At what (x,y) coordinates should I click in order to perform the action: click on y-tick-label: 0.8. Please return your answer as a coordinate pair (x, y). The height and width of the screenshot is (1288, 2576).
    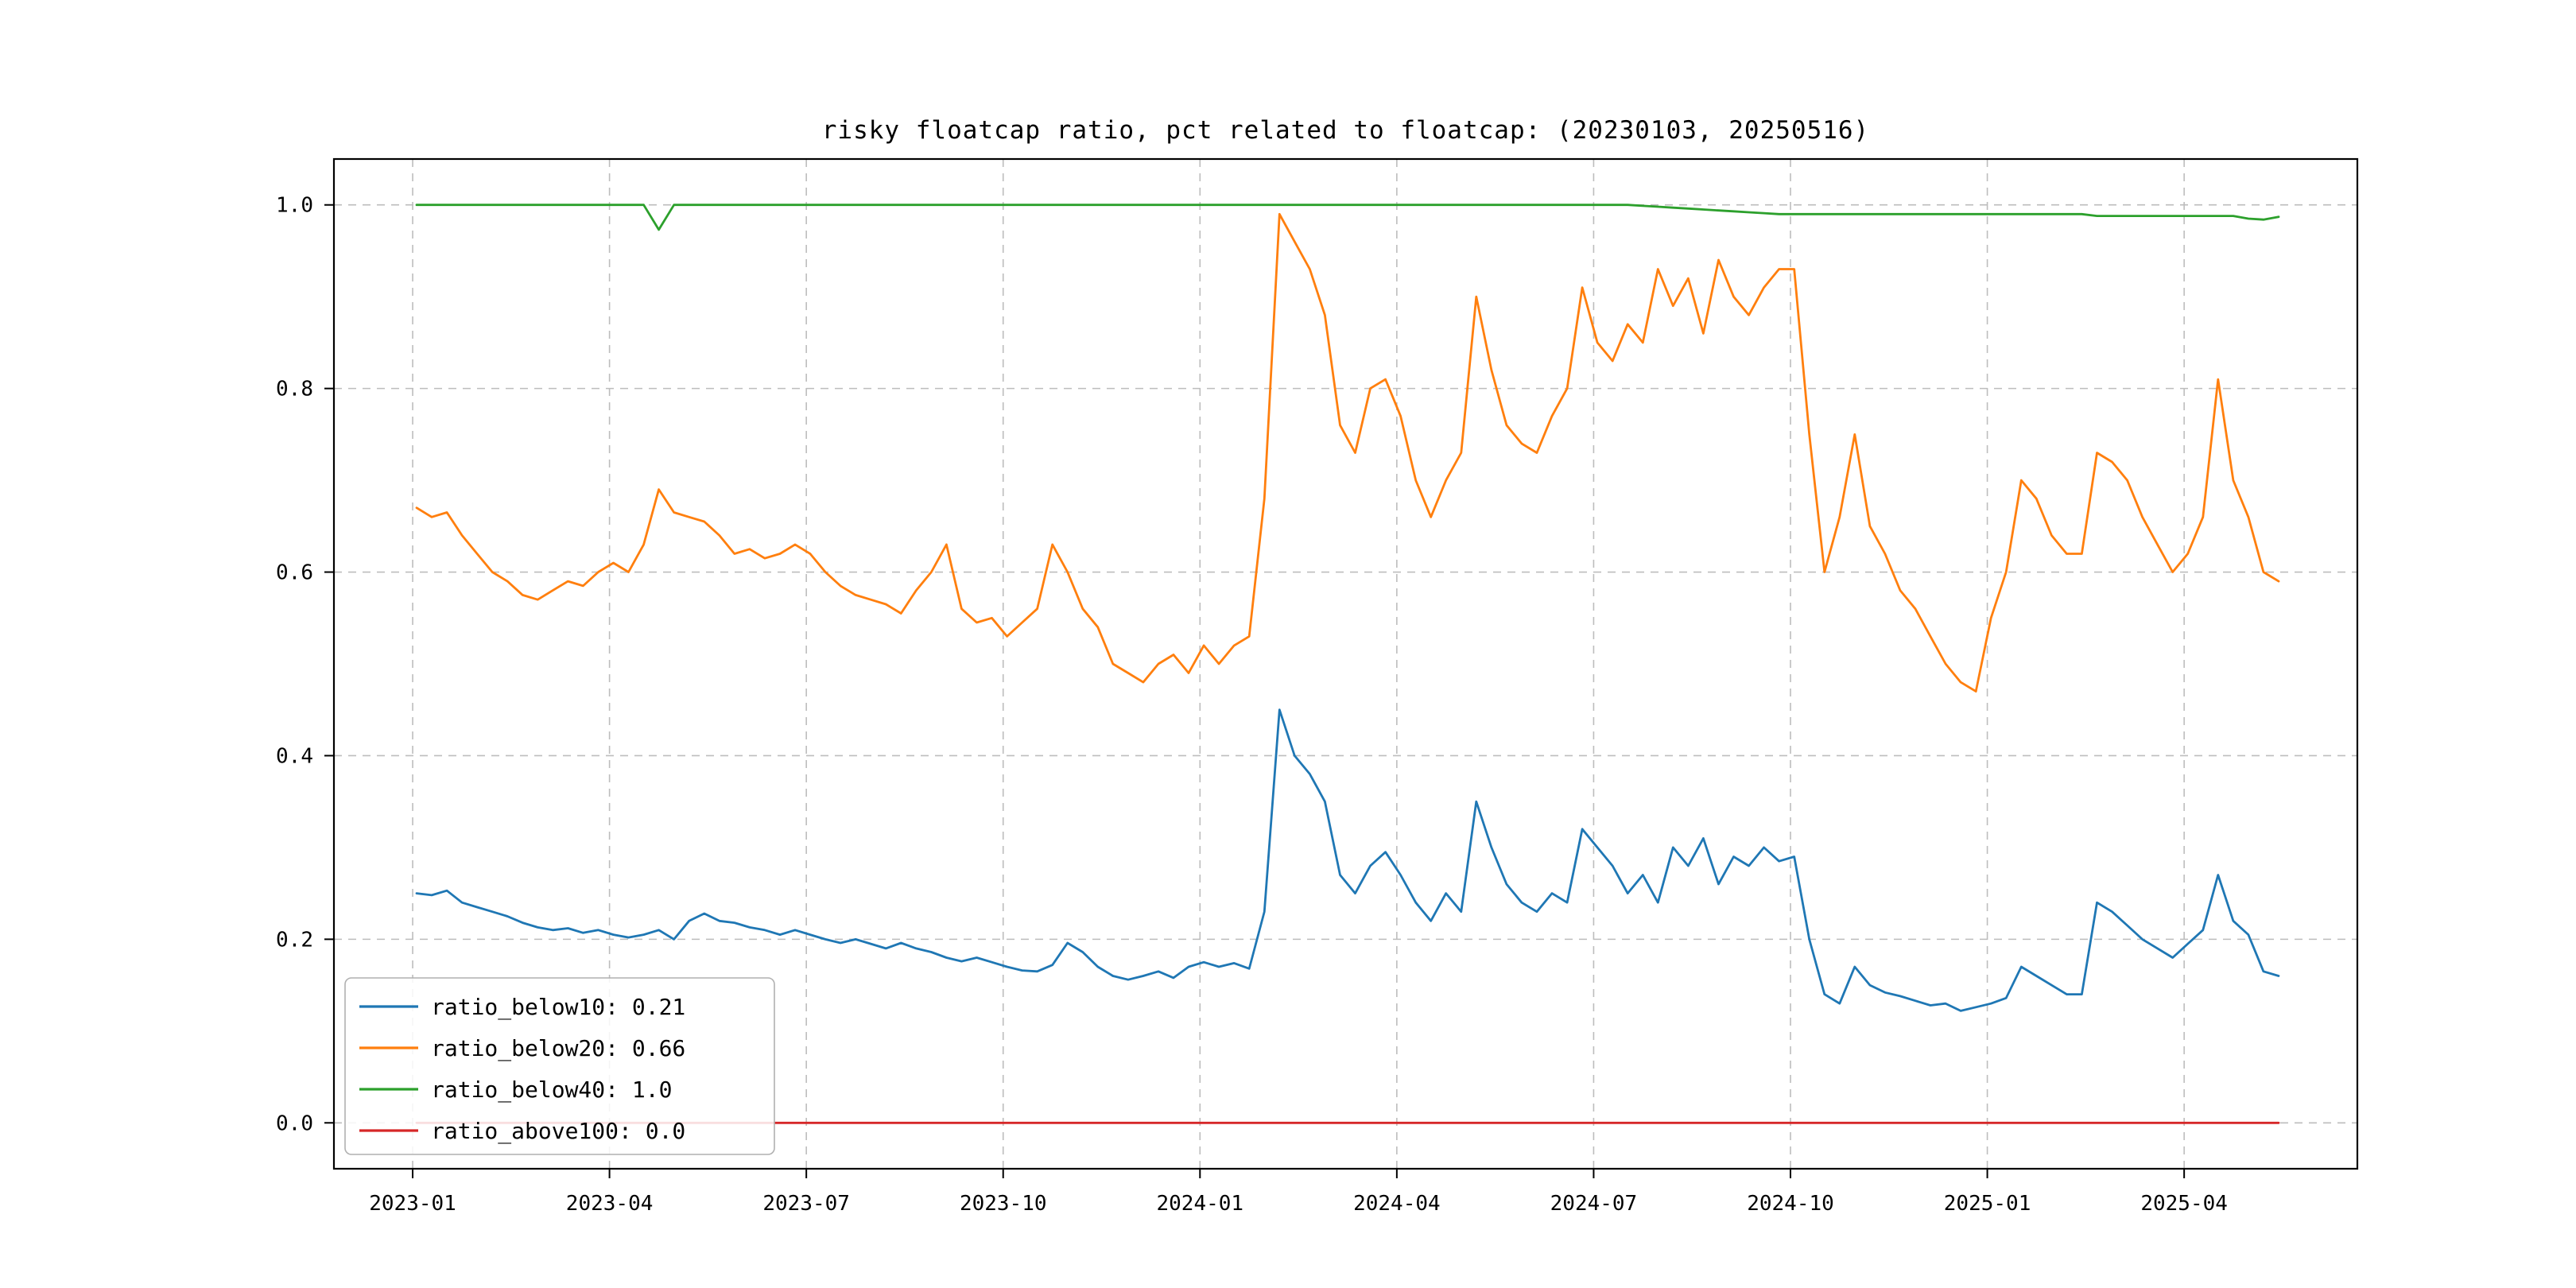
    Looking at the image, I should click on (294, 390).